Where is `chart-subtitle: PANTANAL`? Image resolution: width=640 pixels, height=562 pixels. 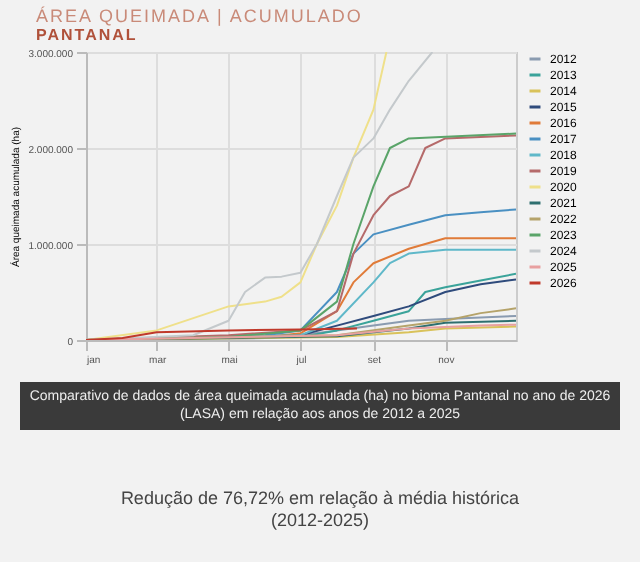
chart-subtitle: PANTANAL is located at coordinates (87, 35).